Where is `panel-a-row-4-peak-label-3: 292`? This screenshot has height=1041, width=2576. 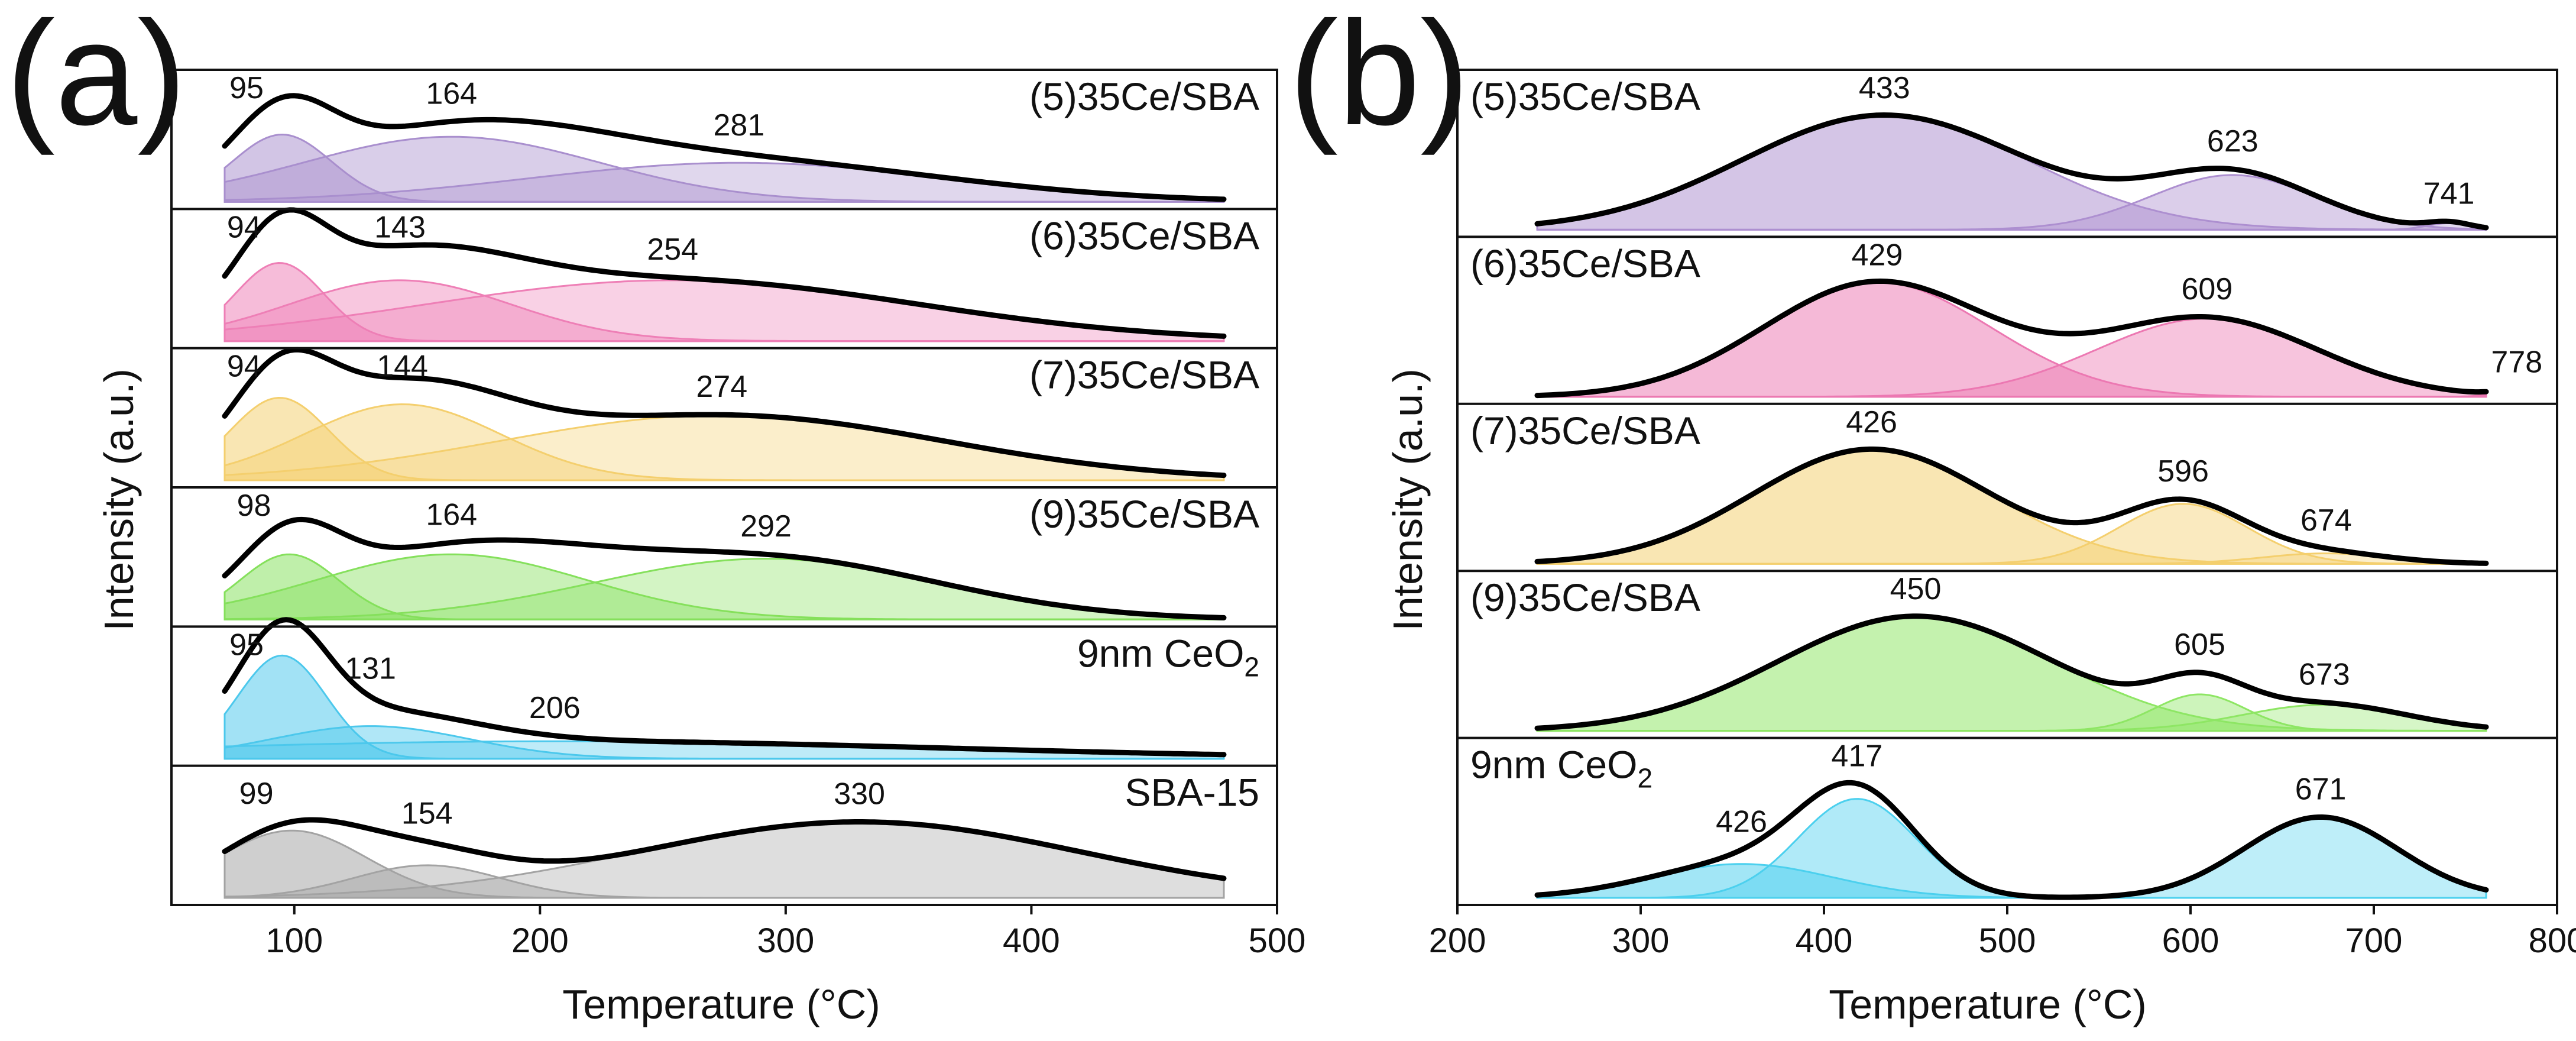 panel-a-row-4-peak-label-3: 292 is located at coordinates (766, 526).